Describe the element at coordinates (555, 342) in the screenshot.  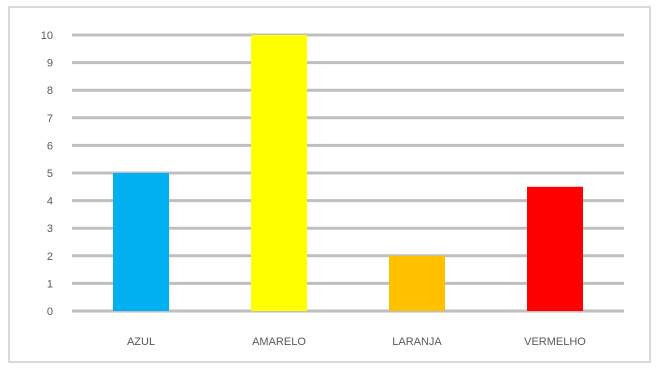
I see `x-category-label: VERMELHO` at that location.